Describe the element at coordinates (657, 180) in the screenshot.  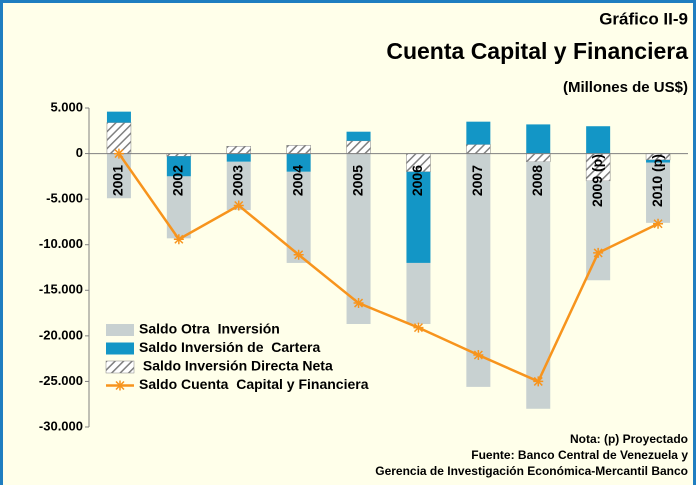
I see `x-tick-label: 2010 (p)` at that location.